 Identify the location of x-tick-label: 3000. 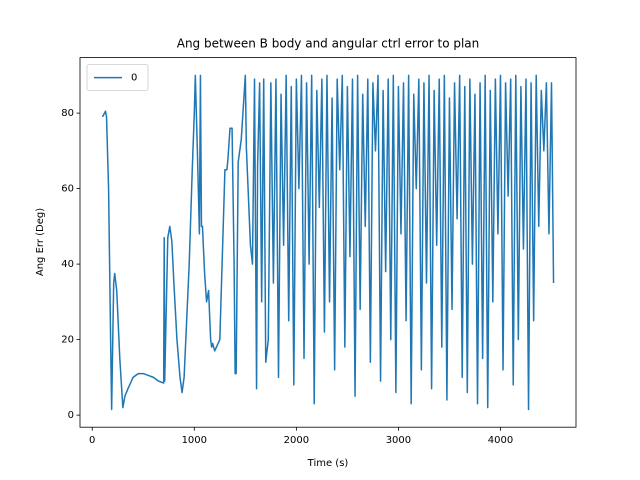
(398, 440).